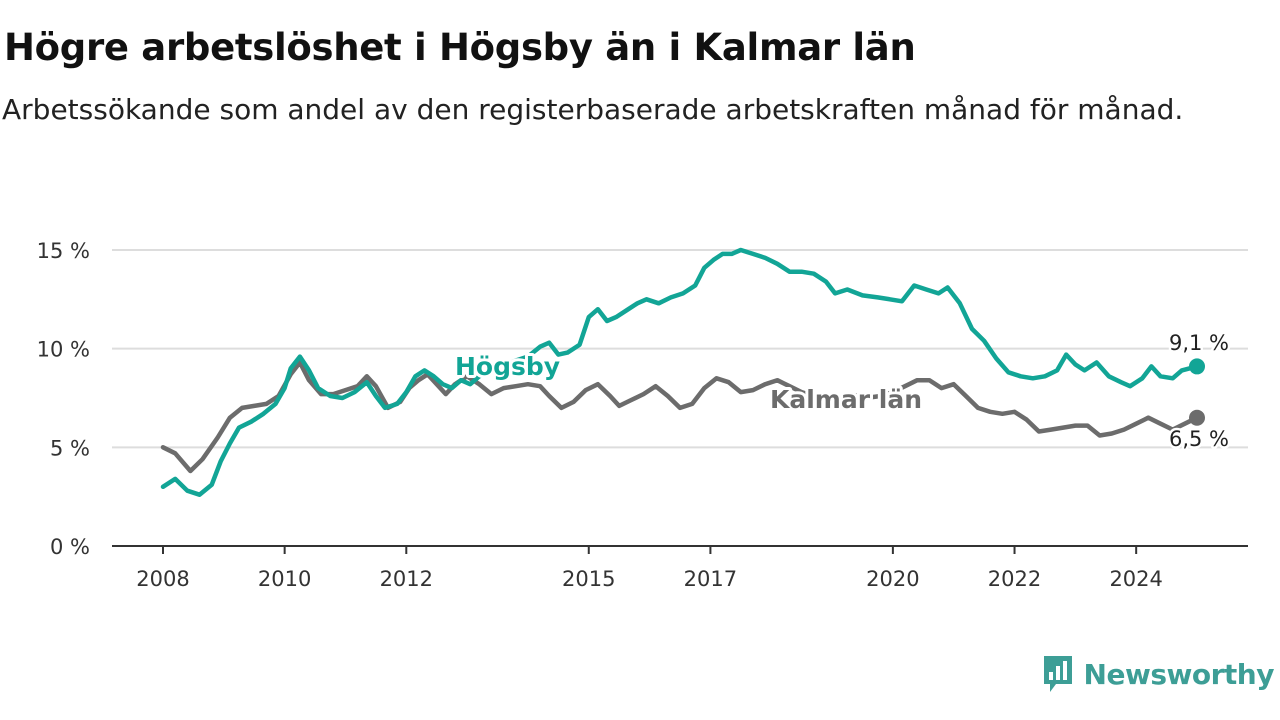 The width and height of the screenshot is (1280, 720). Describe the element at coordinates (892, 579) in the screenshot. I see `x-tick-label: 2020` at that location.